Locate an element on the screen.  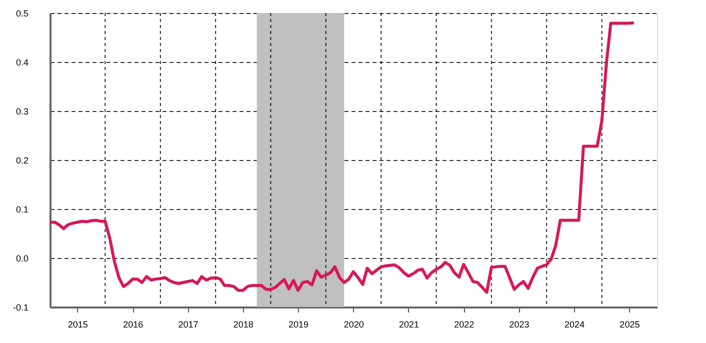
x-tick-label: 2015 is located at coordinates (78, 325).